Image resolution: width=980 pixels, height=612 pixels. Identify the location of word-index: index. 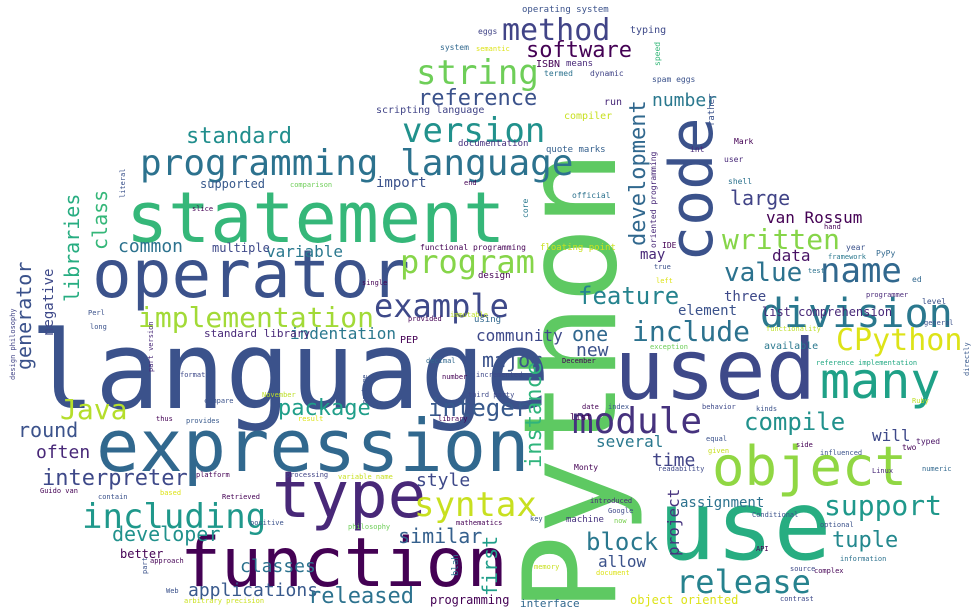
(619, 407).